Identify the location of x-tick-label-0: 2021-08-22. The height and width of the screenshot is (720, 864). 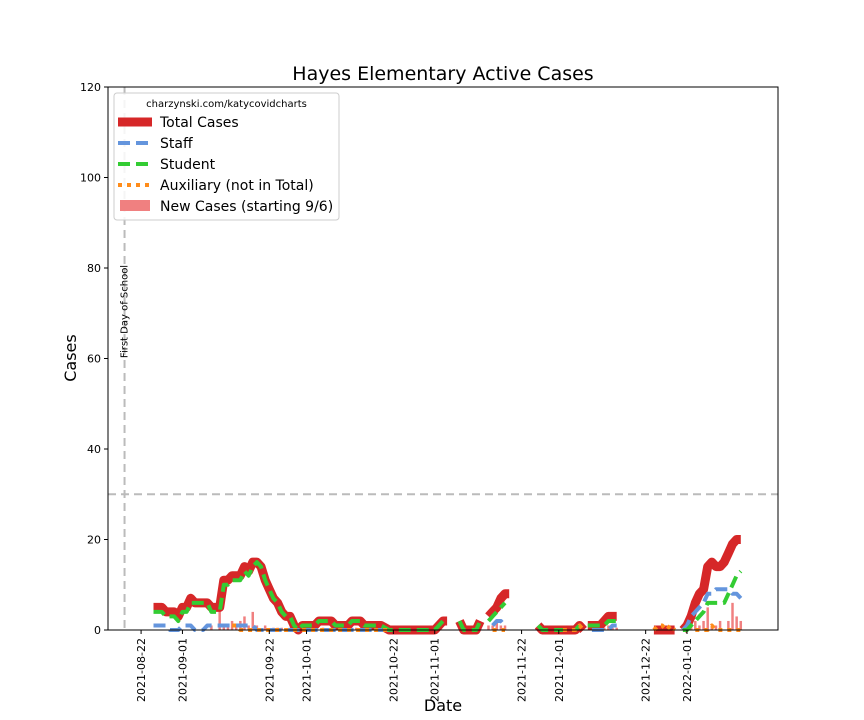
(141, 670).